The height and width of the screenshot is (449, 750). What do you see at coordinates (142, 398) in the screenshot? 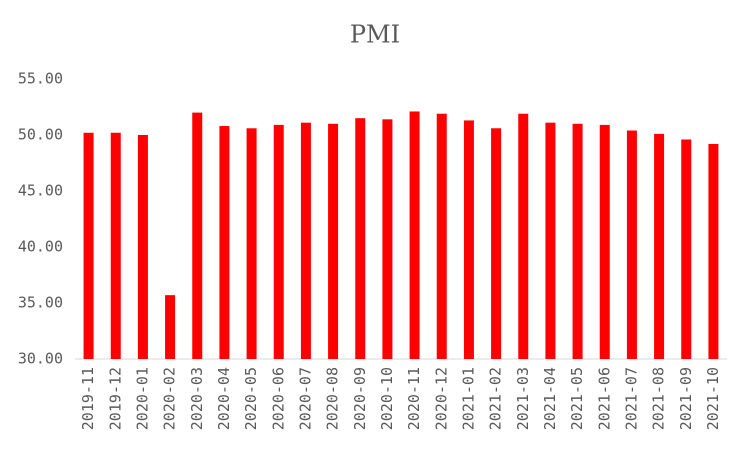
I see `x-tick-label: 2020-01` at bounding box center [142, 398].